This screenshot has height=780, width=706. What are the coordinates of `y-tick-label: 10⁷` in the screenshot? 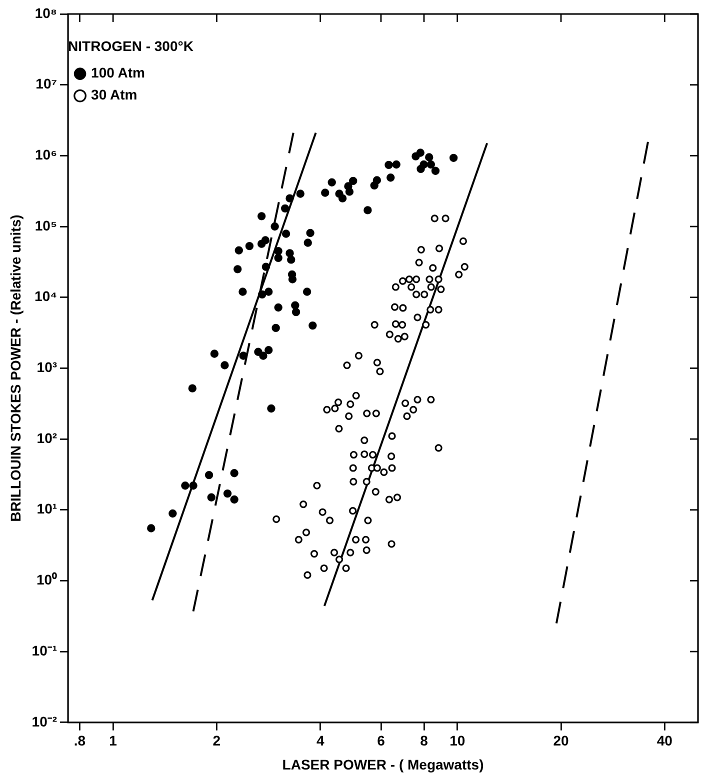 It's located at (47, 84).